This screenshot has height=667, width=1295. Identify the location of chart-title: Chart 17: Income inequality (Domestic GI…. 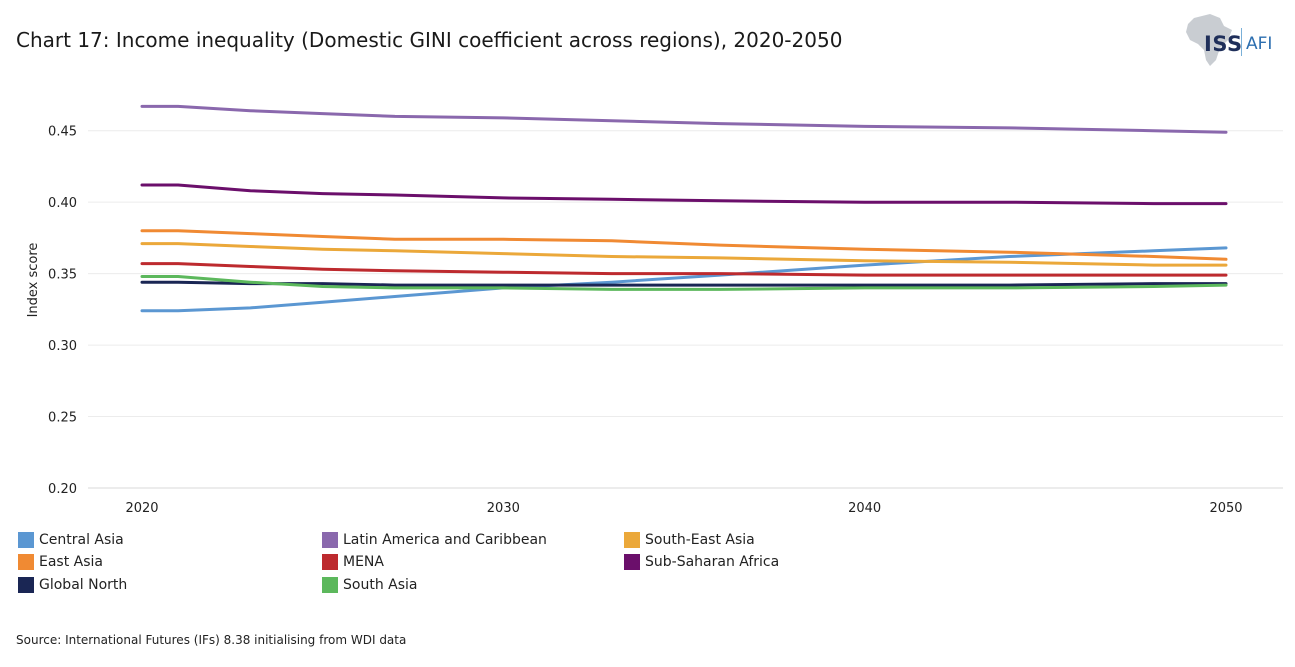
(429, 40).